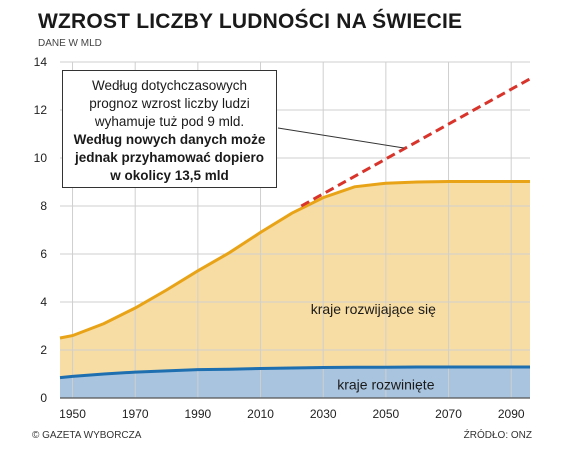 The width and height of the screenshot is (570, 453). What do you see at coordinates (448, 414) in the screenshot?
I see `x-tick-label: 2070` at bounding box center [448, 414].